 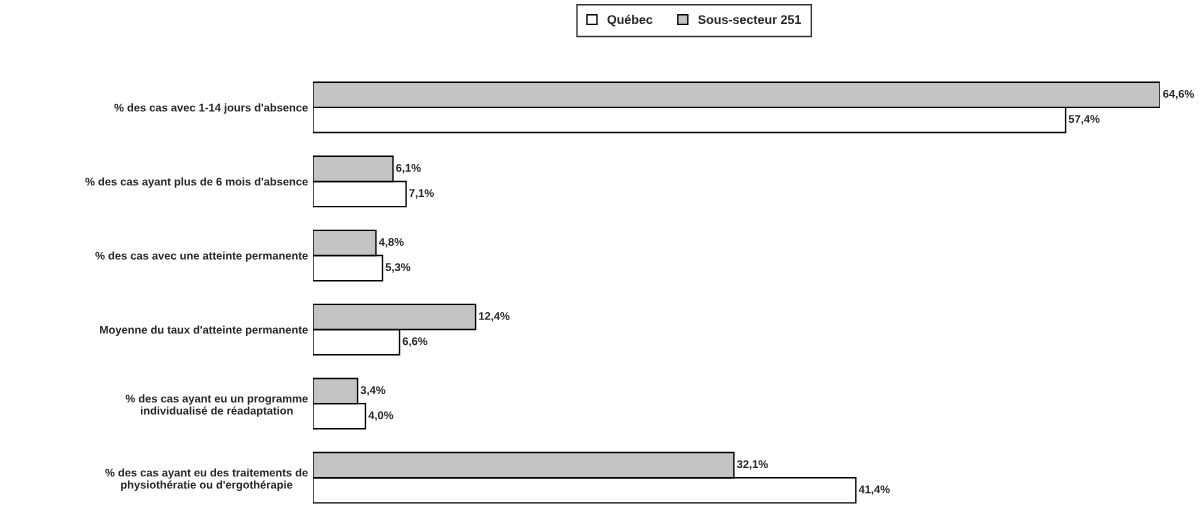 What do you see at coordinates (1178, 94) in the screenshot?
I see `data-label: 64,6%` at bounding box center [1178, 94].